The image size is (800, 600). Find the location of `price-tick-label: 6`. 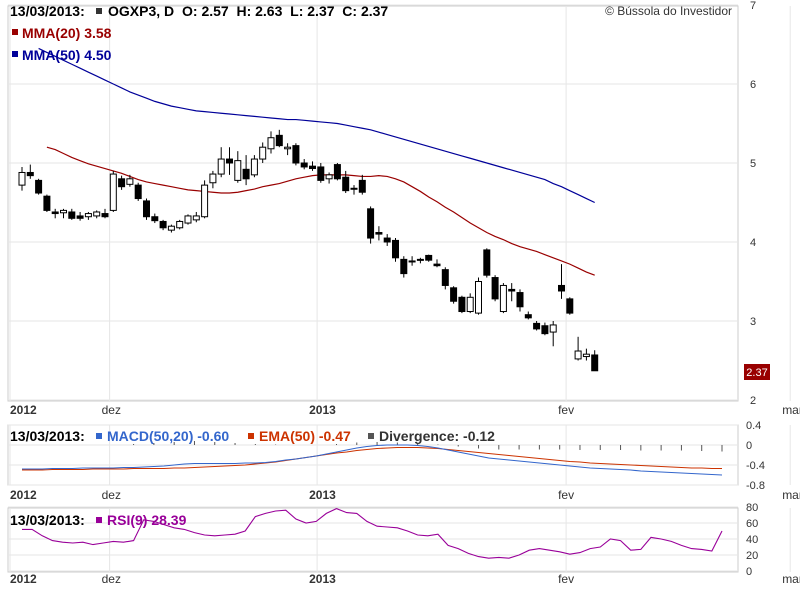

price-tick-label: 6 is located at coordinates (753, 85).